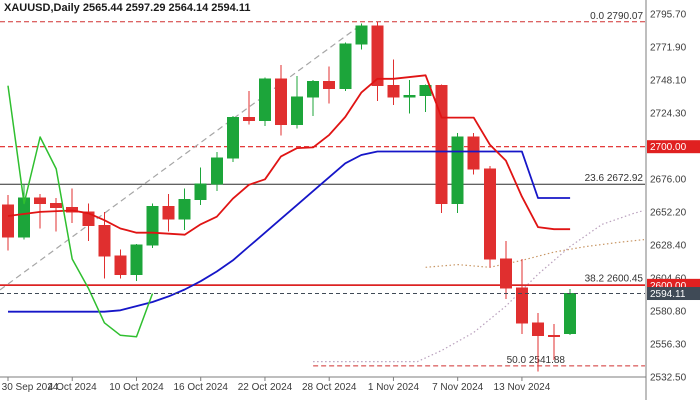  Describe the element at coordinates (668, 81) in the screenshot. I see `svg-text: 2748.10` at that location.